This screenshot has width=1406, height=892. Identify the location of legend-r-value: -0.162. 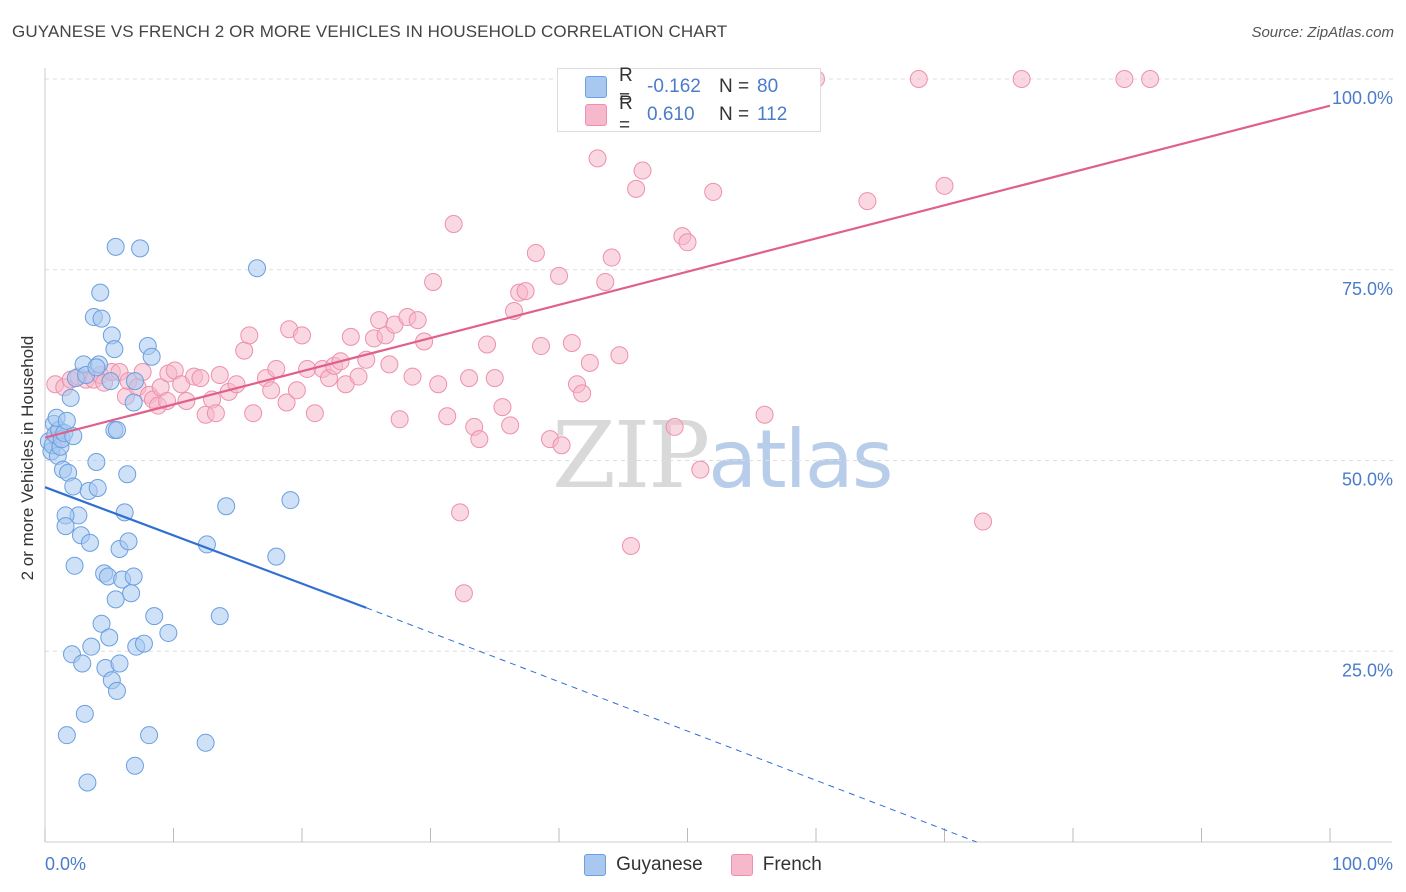
(674, 86).